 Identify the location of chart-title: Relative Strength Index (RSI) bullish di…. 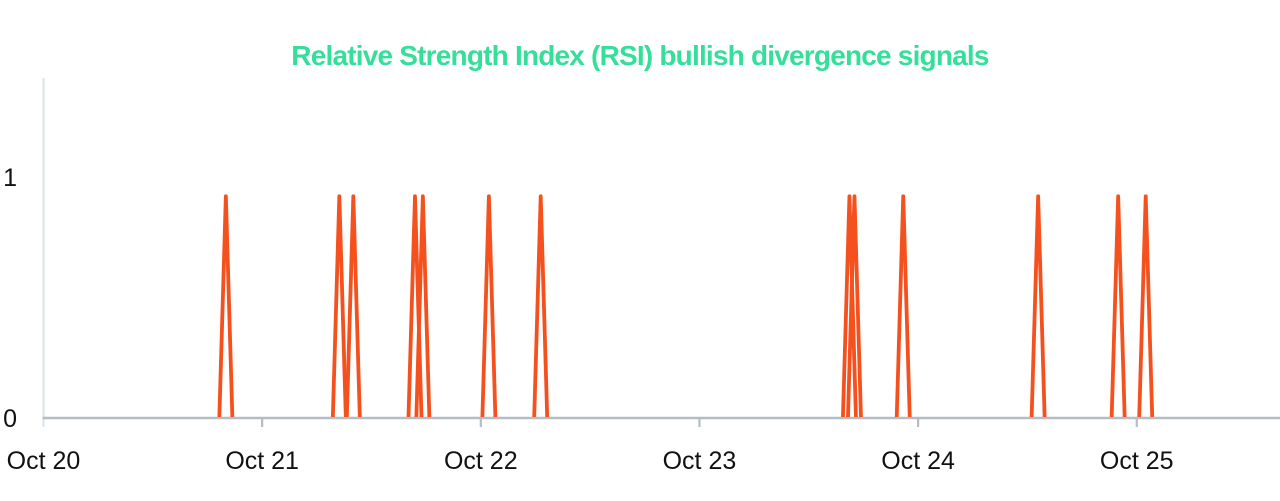
(640, 55).